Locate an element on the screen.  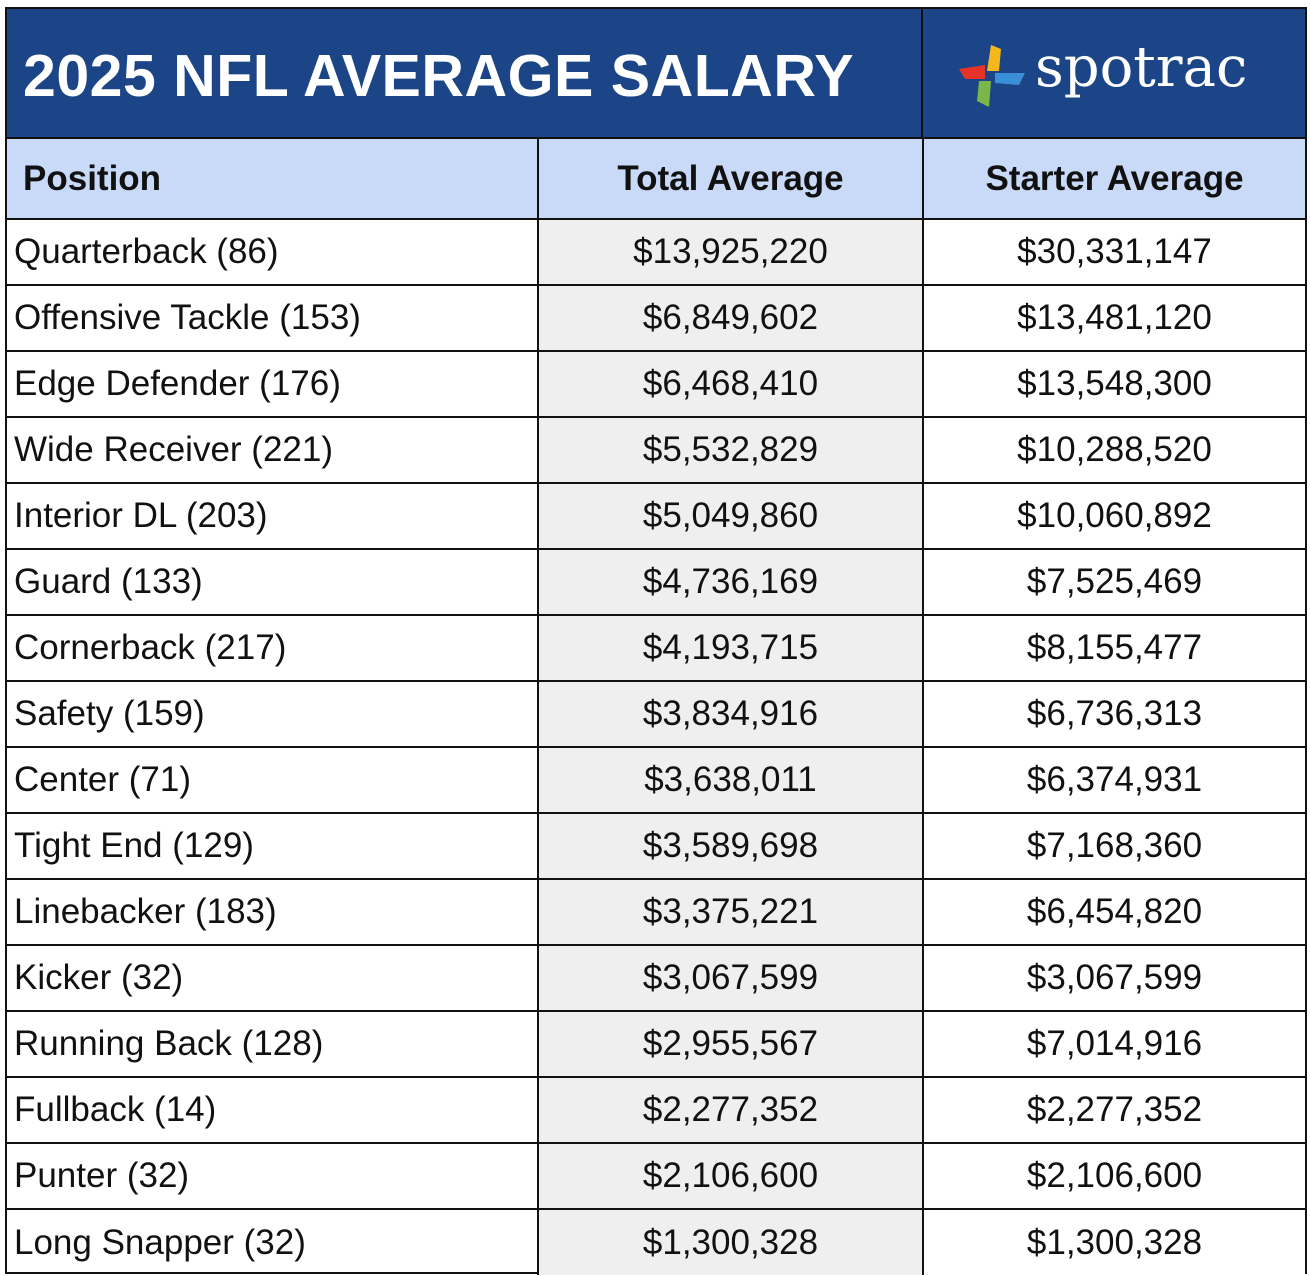
cell-starter-average: $2,106,600 is located at coordinates (1113, 1176).